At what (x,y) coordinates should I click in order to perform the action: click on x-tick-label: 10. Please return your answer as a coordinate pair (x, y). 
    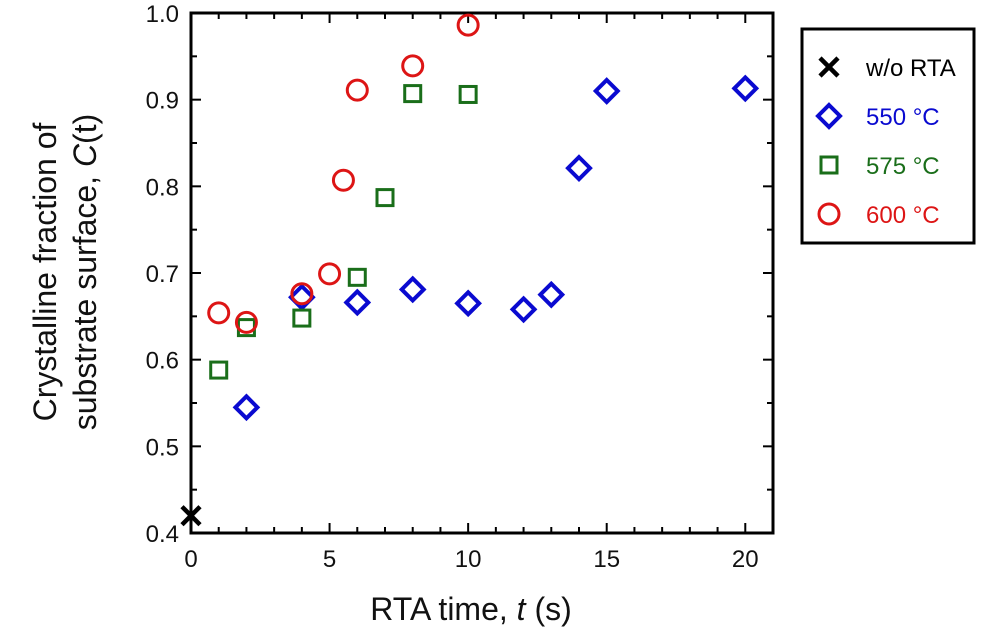
    Looking at the image, I should click on (468, 559).